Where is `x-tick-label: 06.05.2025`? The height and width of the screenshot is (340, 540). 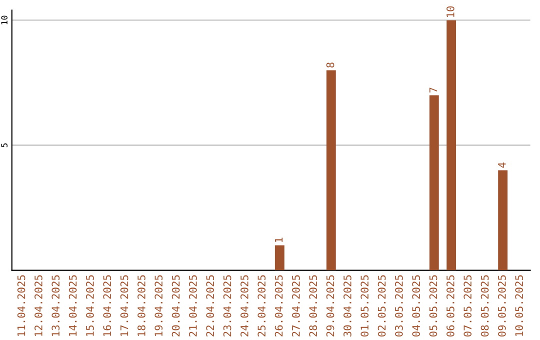 x-tick-label: 06.05.2025 is located at coordinates (450, 305).